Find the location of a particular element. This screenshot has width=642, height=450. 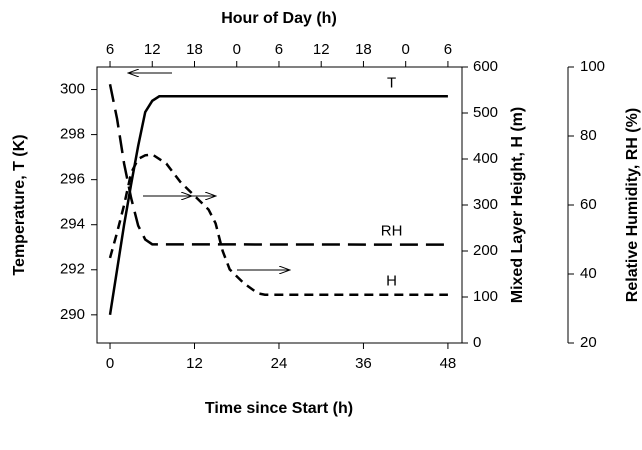

y2-tick-label: 300 is located at coordinates (485, 204).